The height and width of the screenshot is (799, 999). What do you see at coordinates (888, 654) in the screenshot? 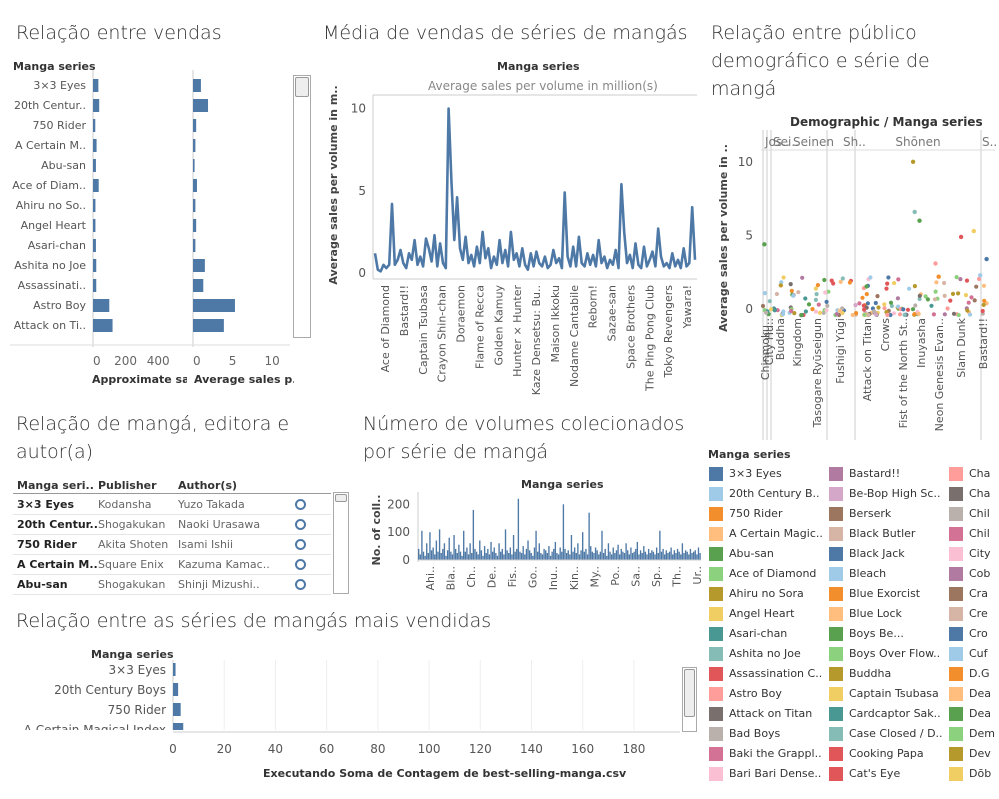
I see `legend-item: Boys Over Flow..` at bounding box center [888, 654].